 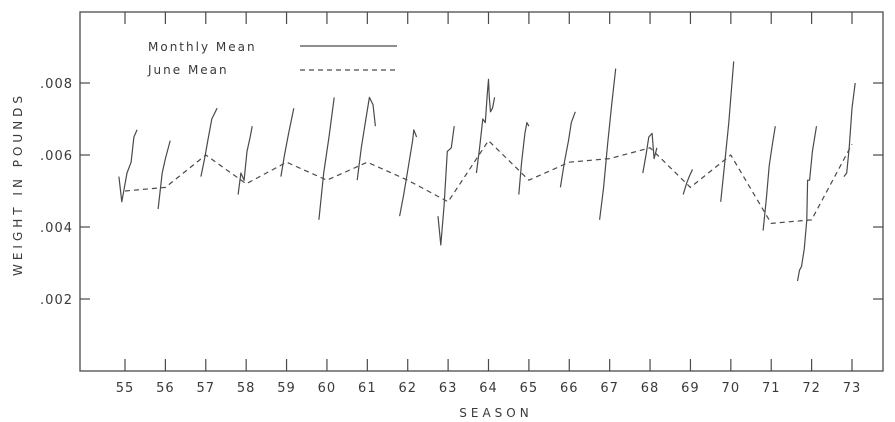 I want to click on legend: Monthly Mean June Mean, so click(x=272, y=58).